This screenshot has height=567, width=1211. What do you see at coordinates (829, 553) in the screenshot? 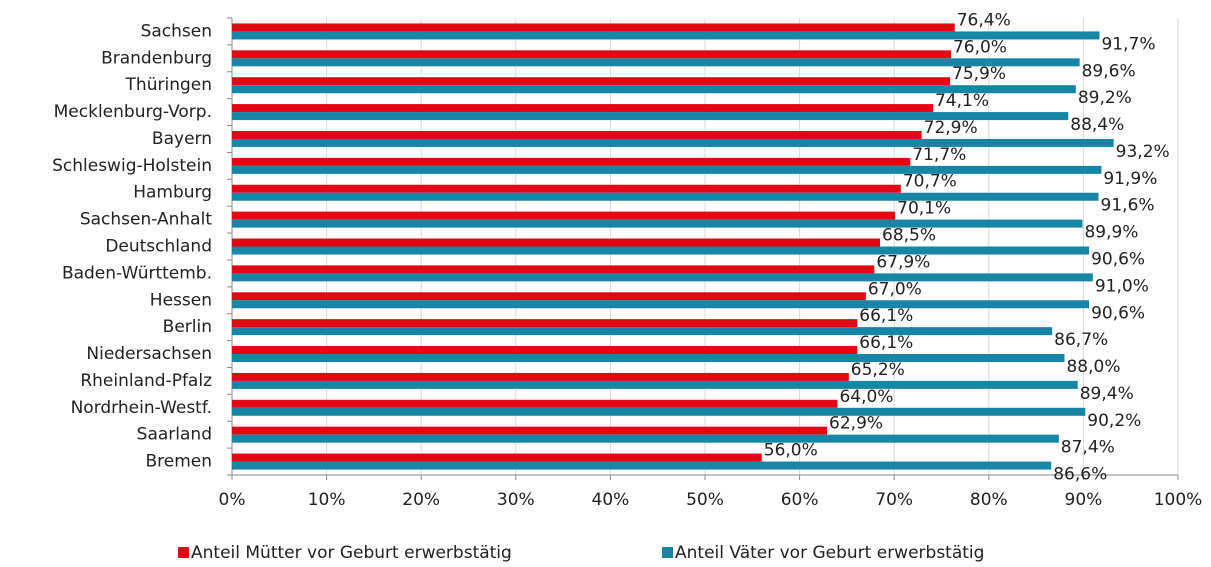
I see `legend-label: Anteil Väter vor Geburt erwerbstätig` at bounding box center [829, 553].